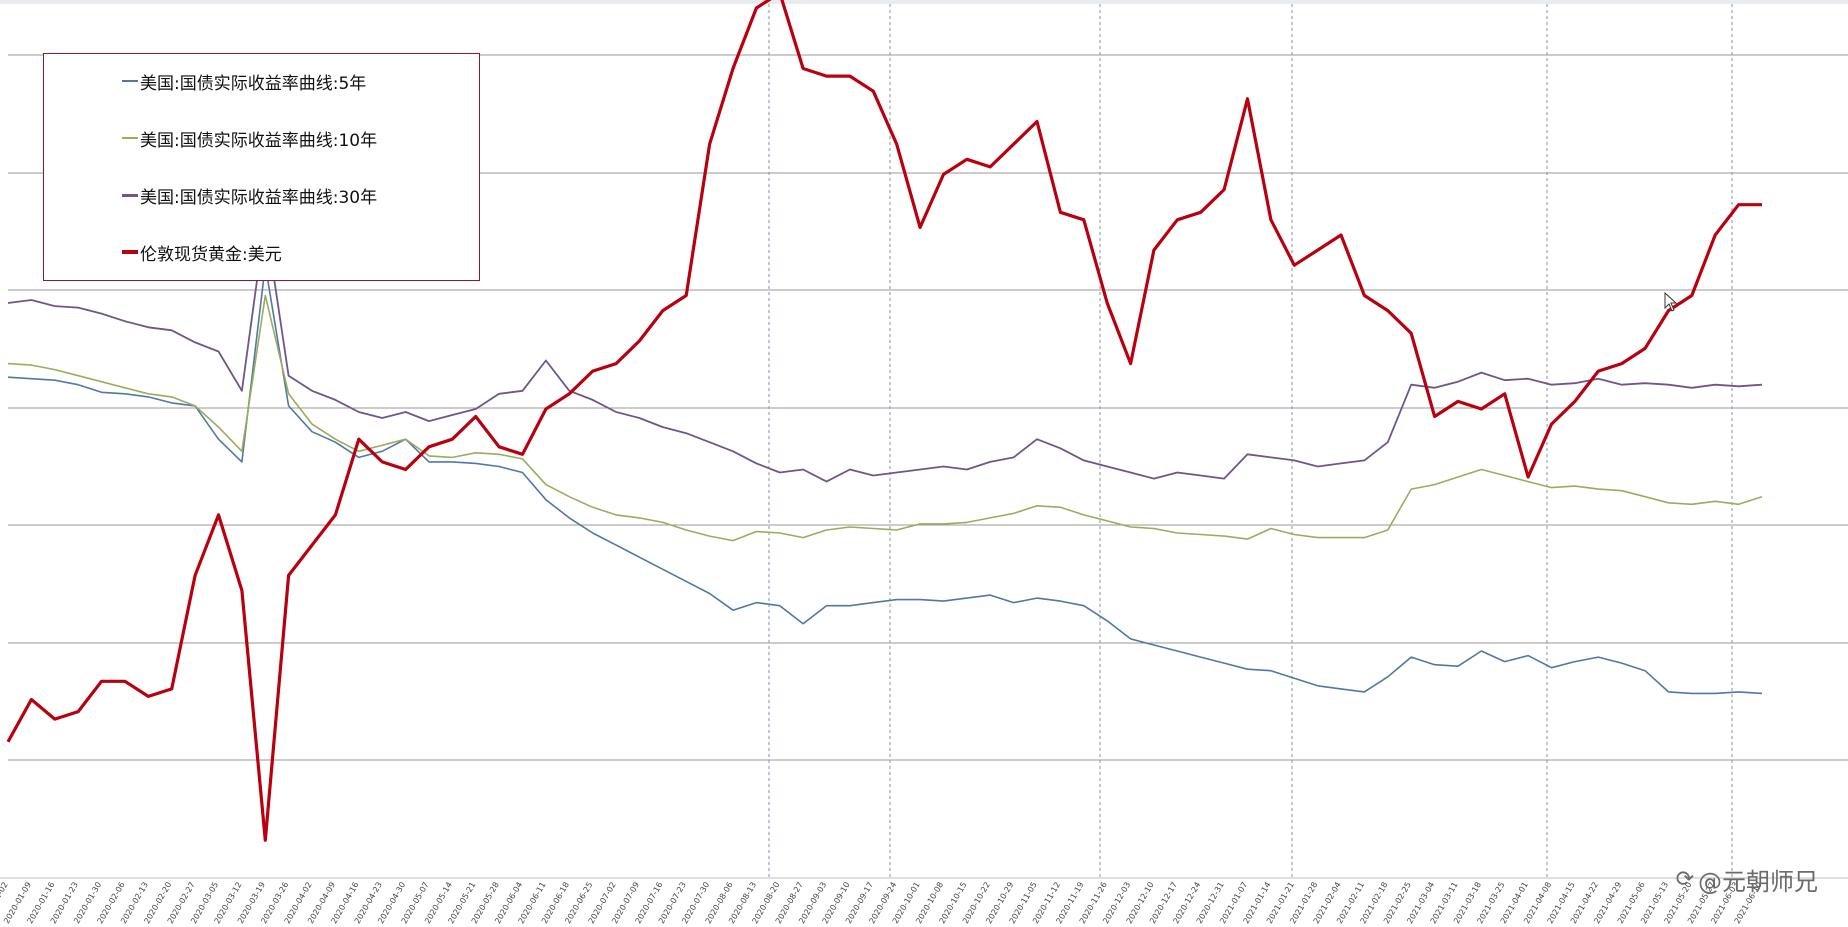  I want to click on legend-item-gold: 伦敦现货黄金:美元, so click(202, 253).